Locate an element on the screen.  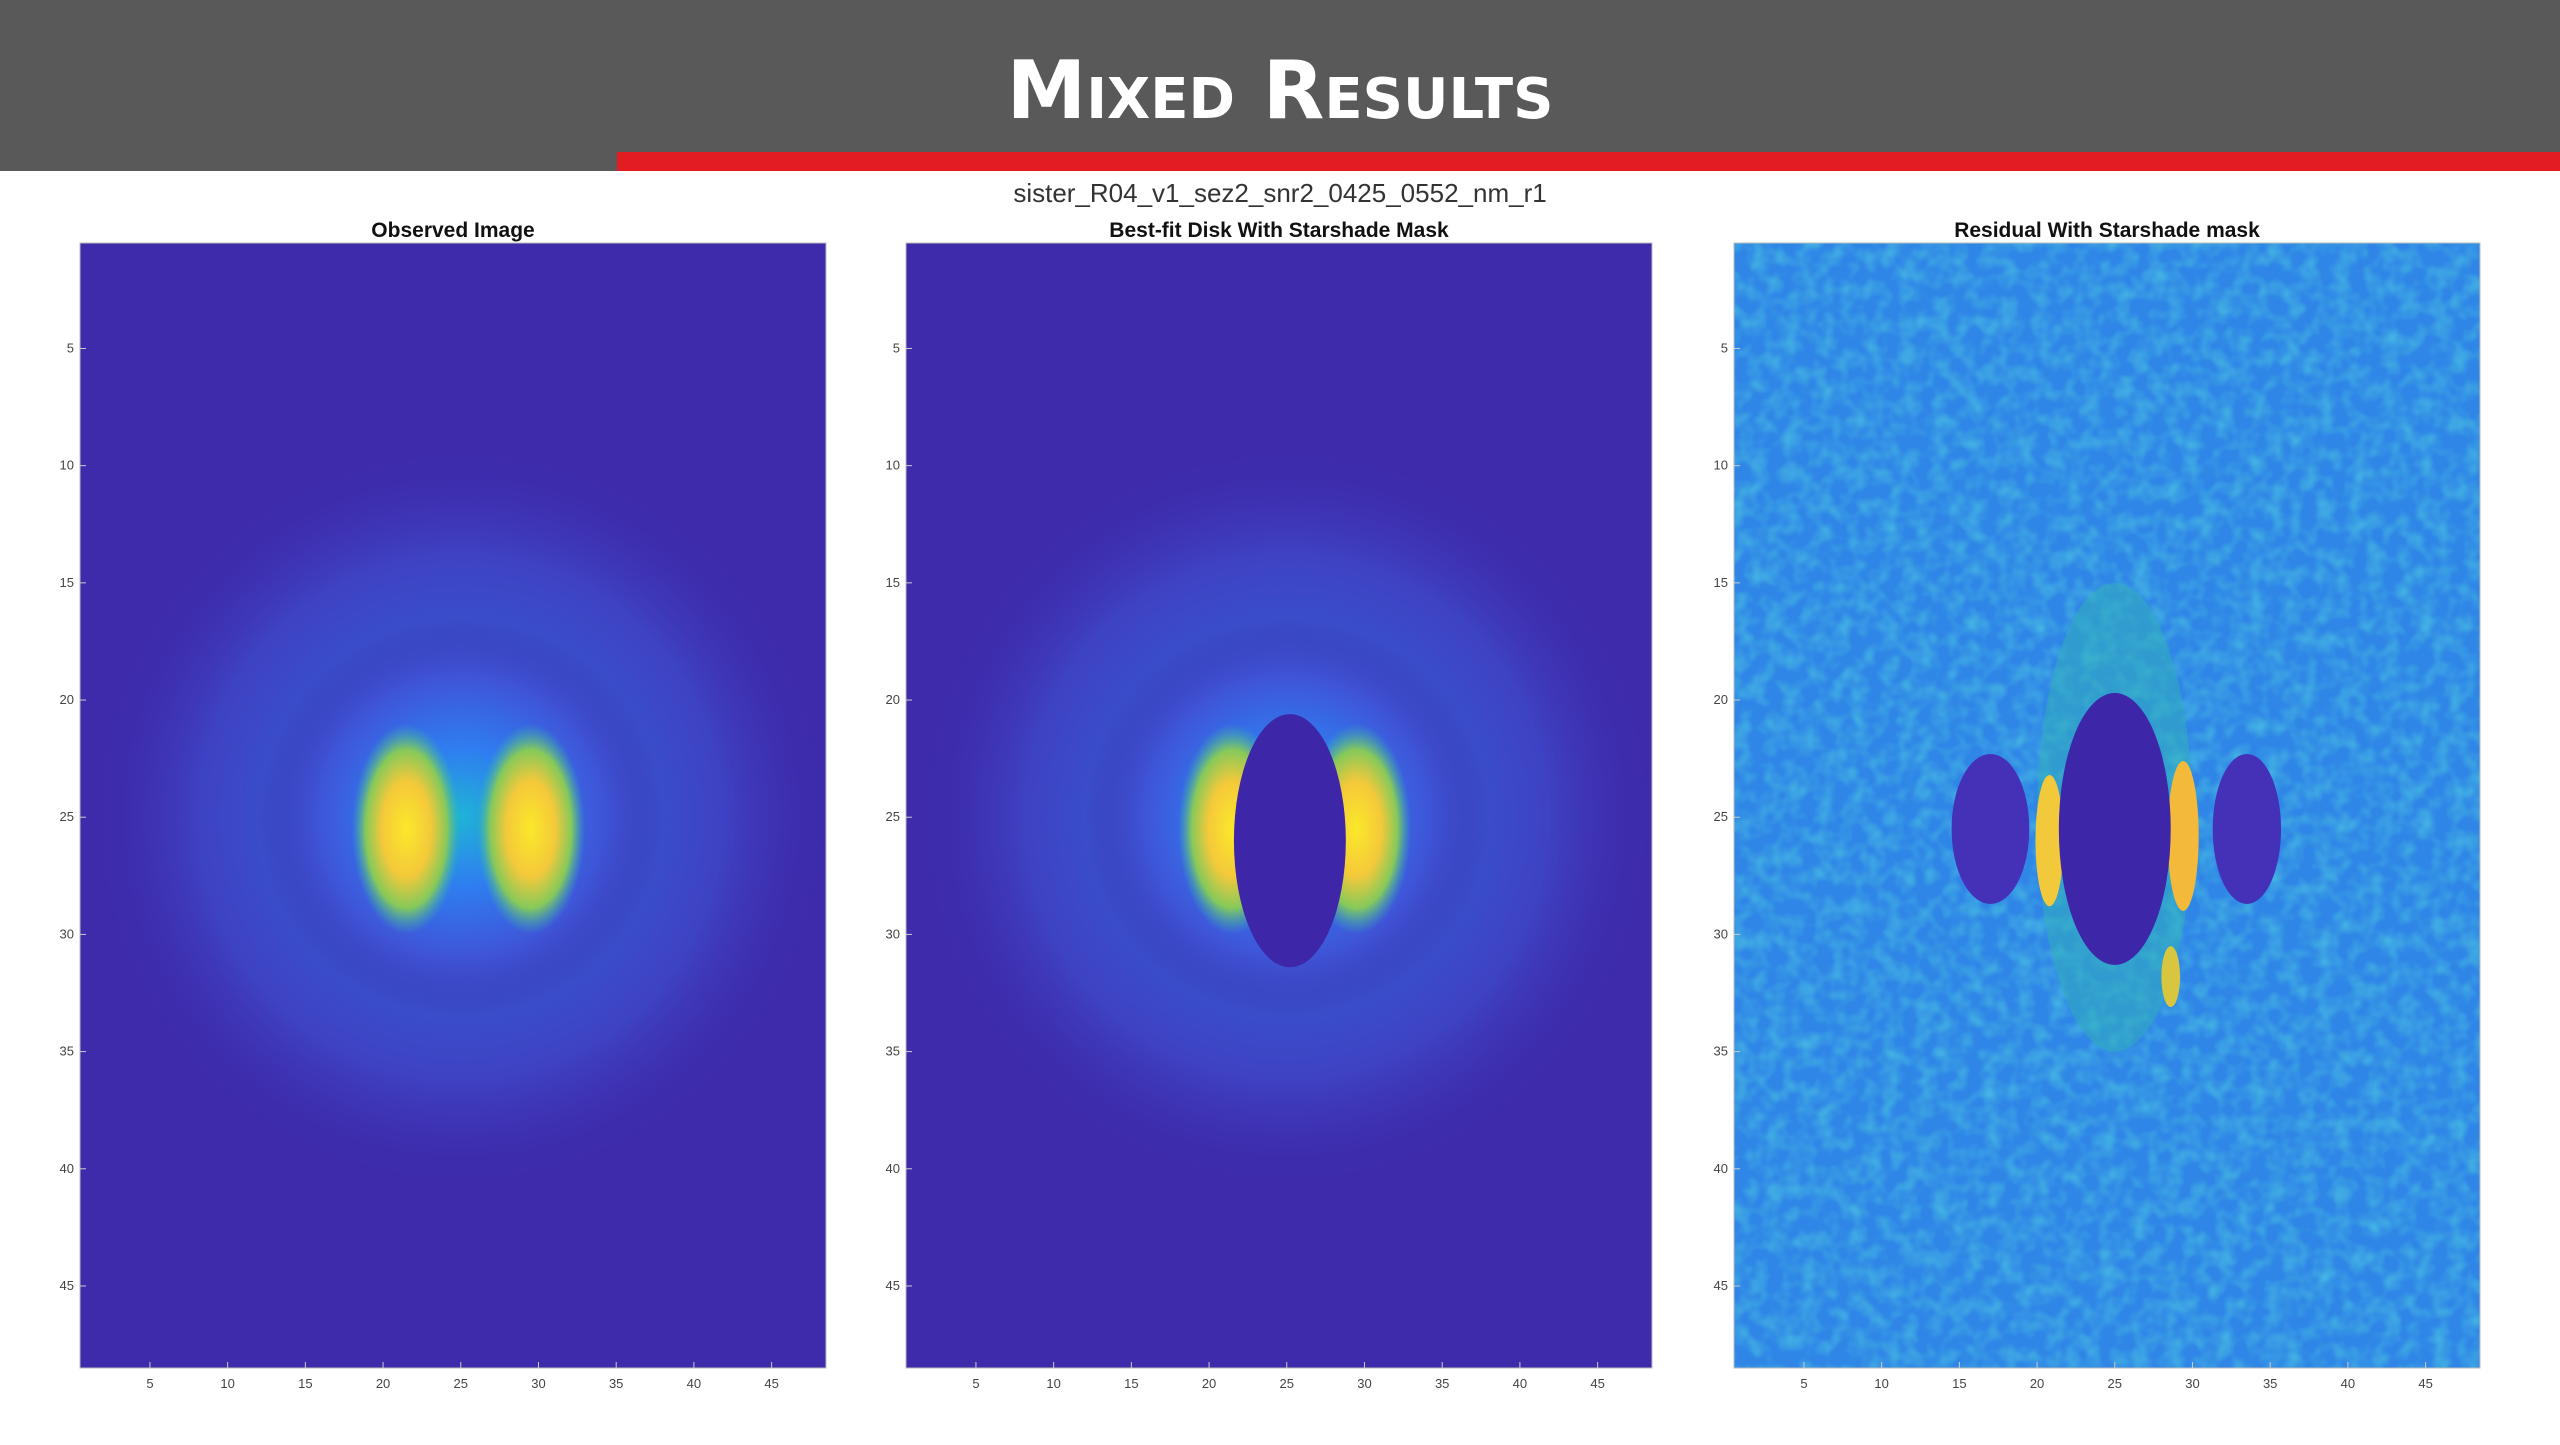
subtitle: sister_R04_v1_sez2_snr2_0425_0552_nm_r1 is located at coordinates (1279, 193).